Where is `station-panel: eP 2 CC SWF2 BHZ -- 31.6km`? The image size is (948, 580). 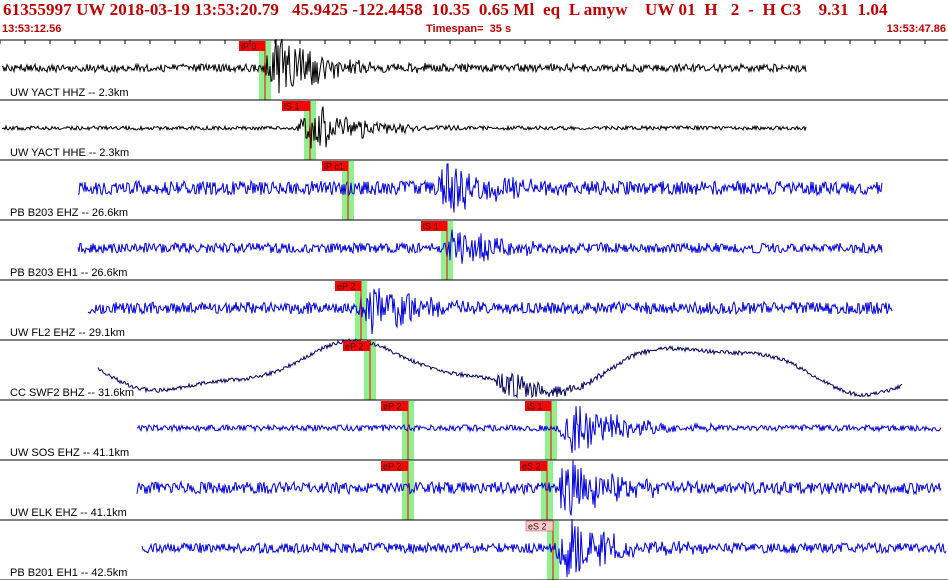
station-panel: eP 2 CC SWF2 BHZ -- 31.6km is located at coordinates (474, 369).